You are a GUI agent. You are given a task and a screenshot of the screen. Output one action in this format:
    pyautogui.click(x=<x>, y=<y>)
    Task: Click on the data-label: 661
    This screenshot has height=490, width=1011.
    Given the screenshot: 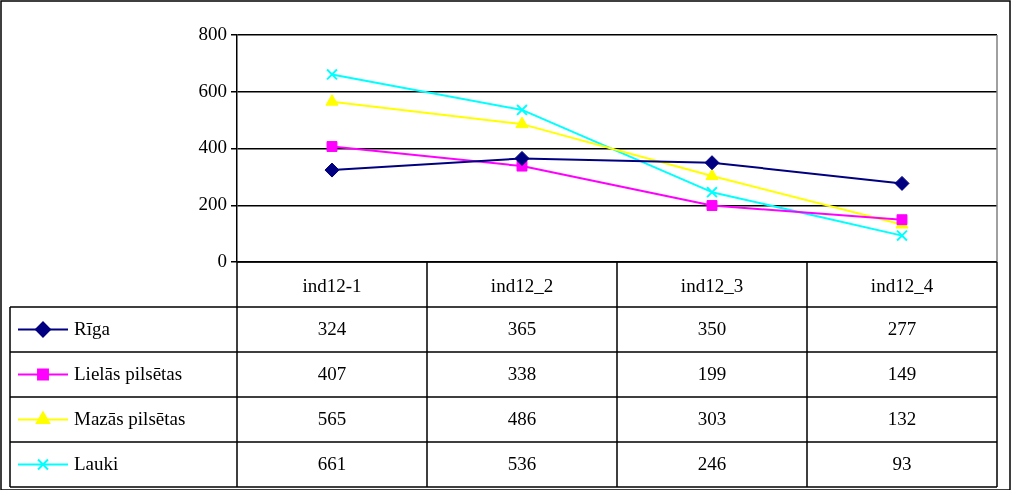 What is the action you would take?
    pyautogui.click(x=332, y=464)
    